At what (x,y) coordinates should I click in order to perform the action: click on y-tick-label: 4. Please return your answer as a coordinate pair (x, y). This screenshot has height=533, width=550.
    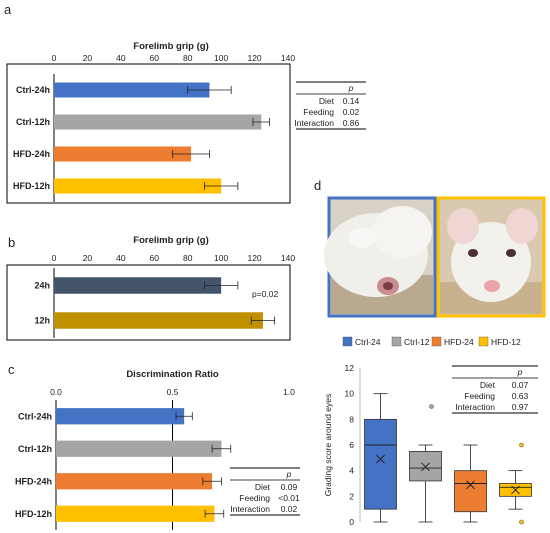
    Looking at the image, I should click on (351, 471).